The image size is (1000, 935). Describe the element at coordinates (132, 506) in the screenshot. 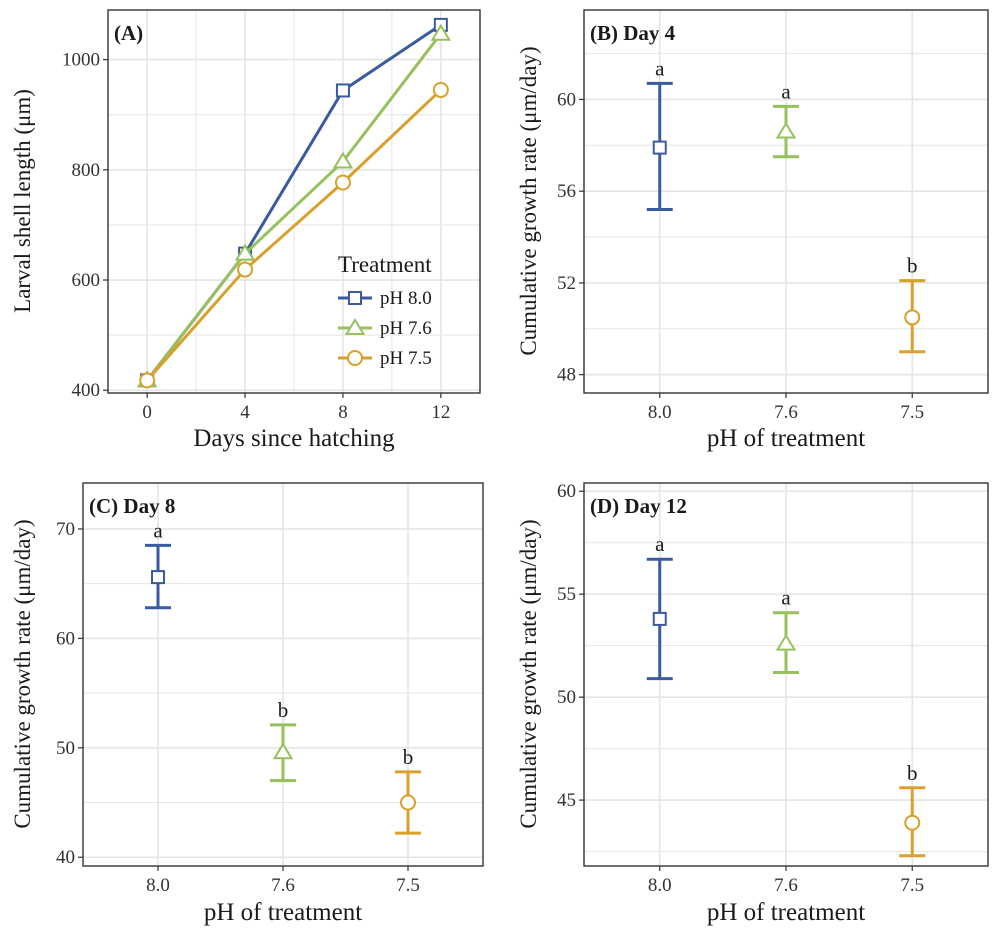

I see `panel-title: (C) Day 8` at that location.